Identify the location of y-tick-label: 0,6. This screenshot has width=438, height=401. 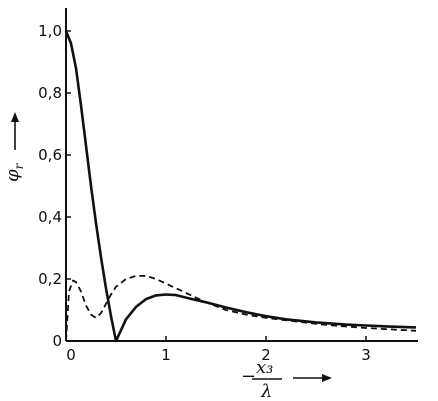
(50, 155).